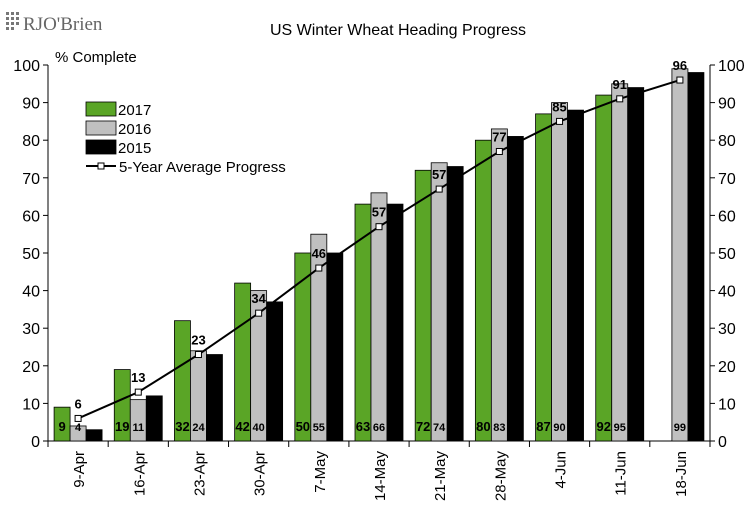 This screenshot has height=516, width=756. Describe the element at coordinates (138, 377) in the screenshot. I see `average-label: 13` at that location.